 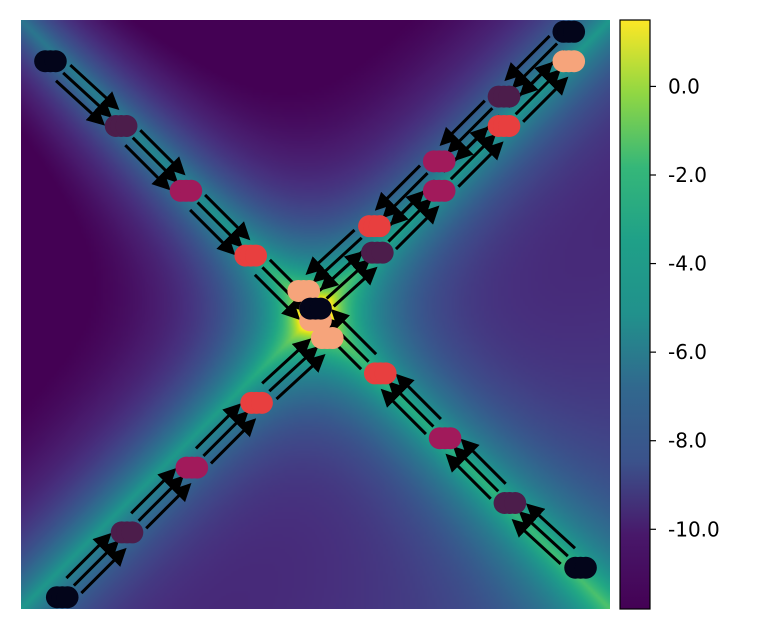 I want to click on colorbar: 0.0 -2.0 -4.0 -6.0 -8.0 -10.0, so click(x=669, y=314).